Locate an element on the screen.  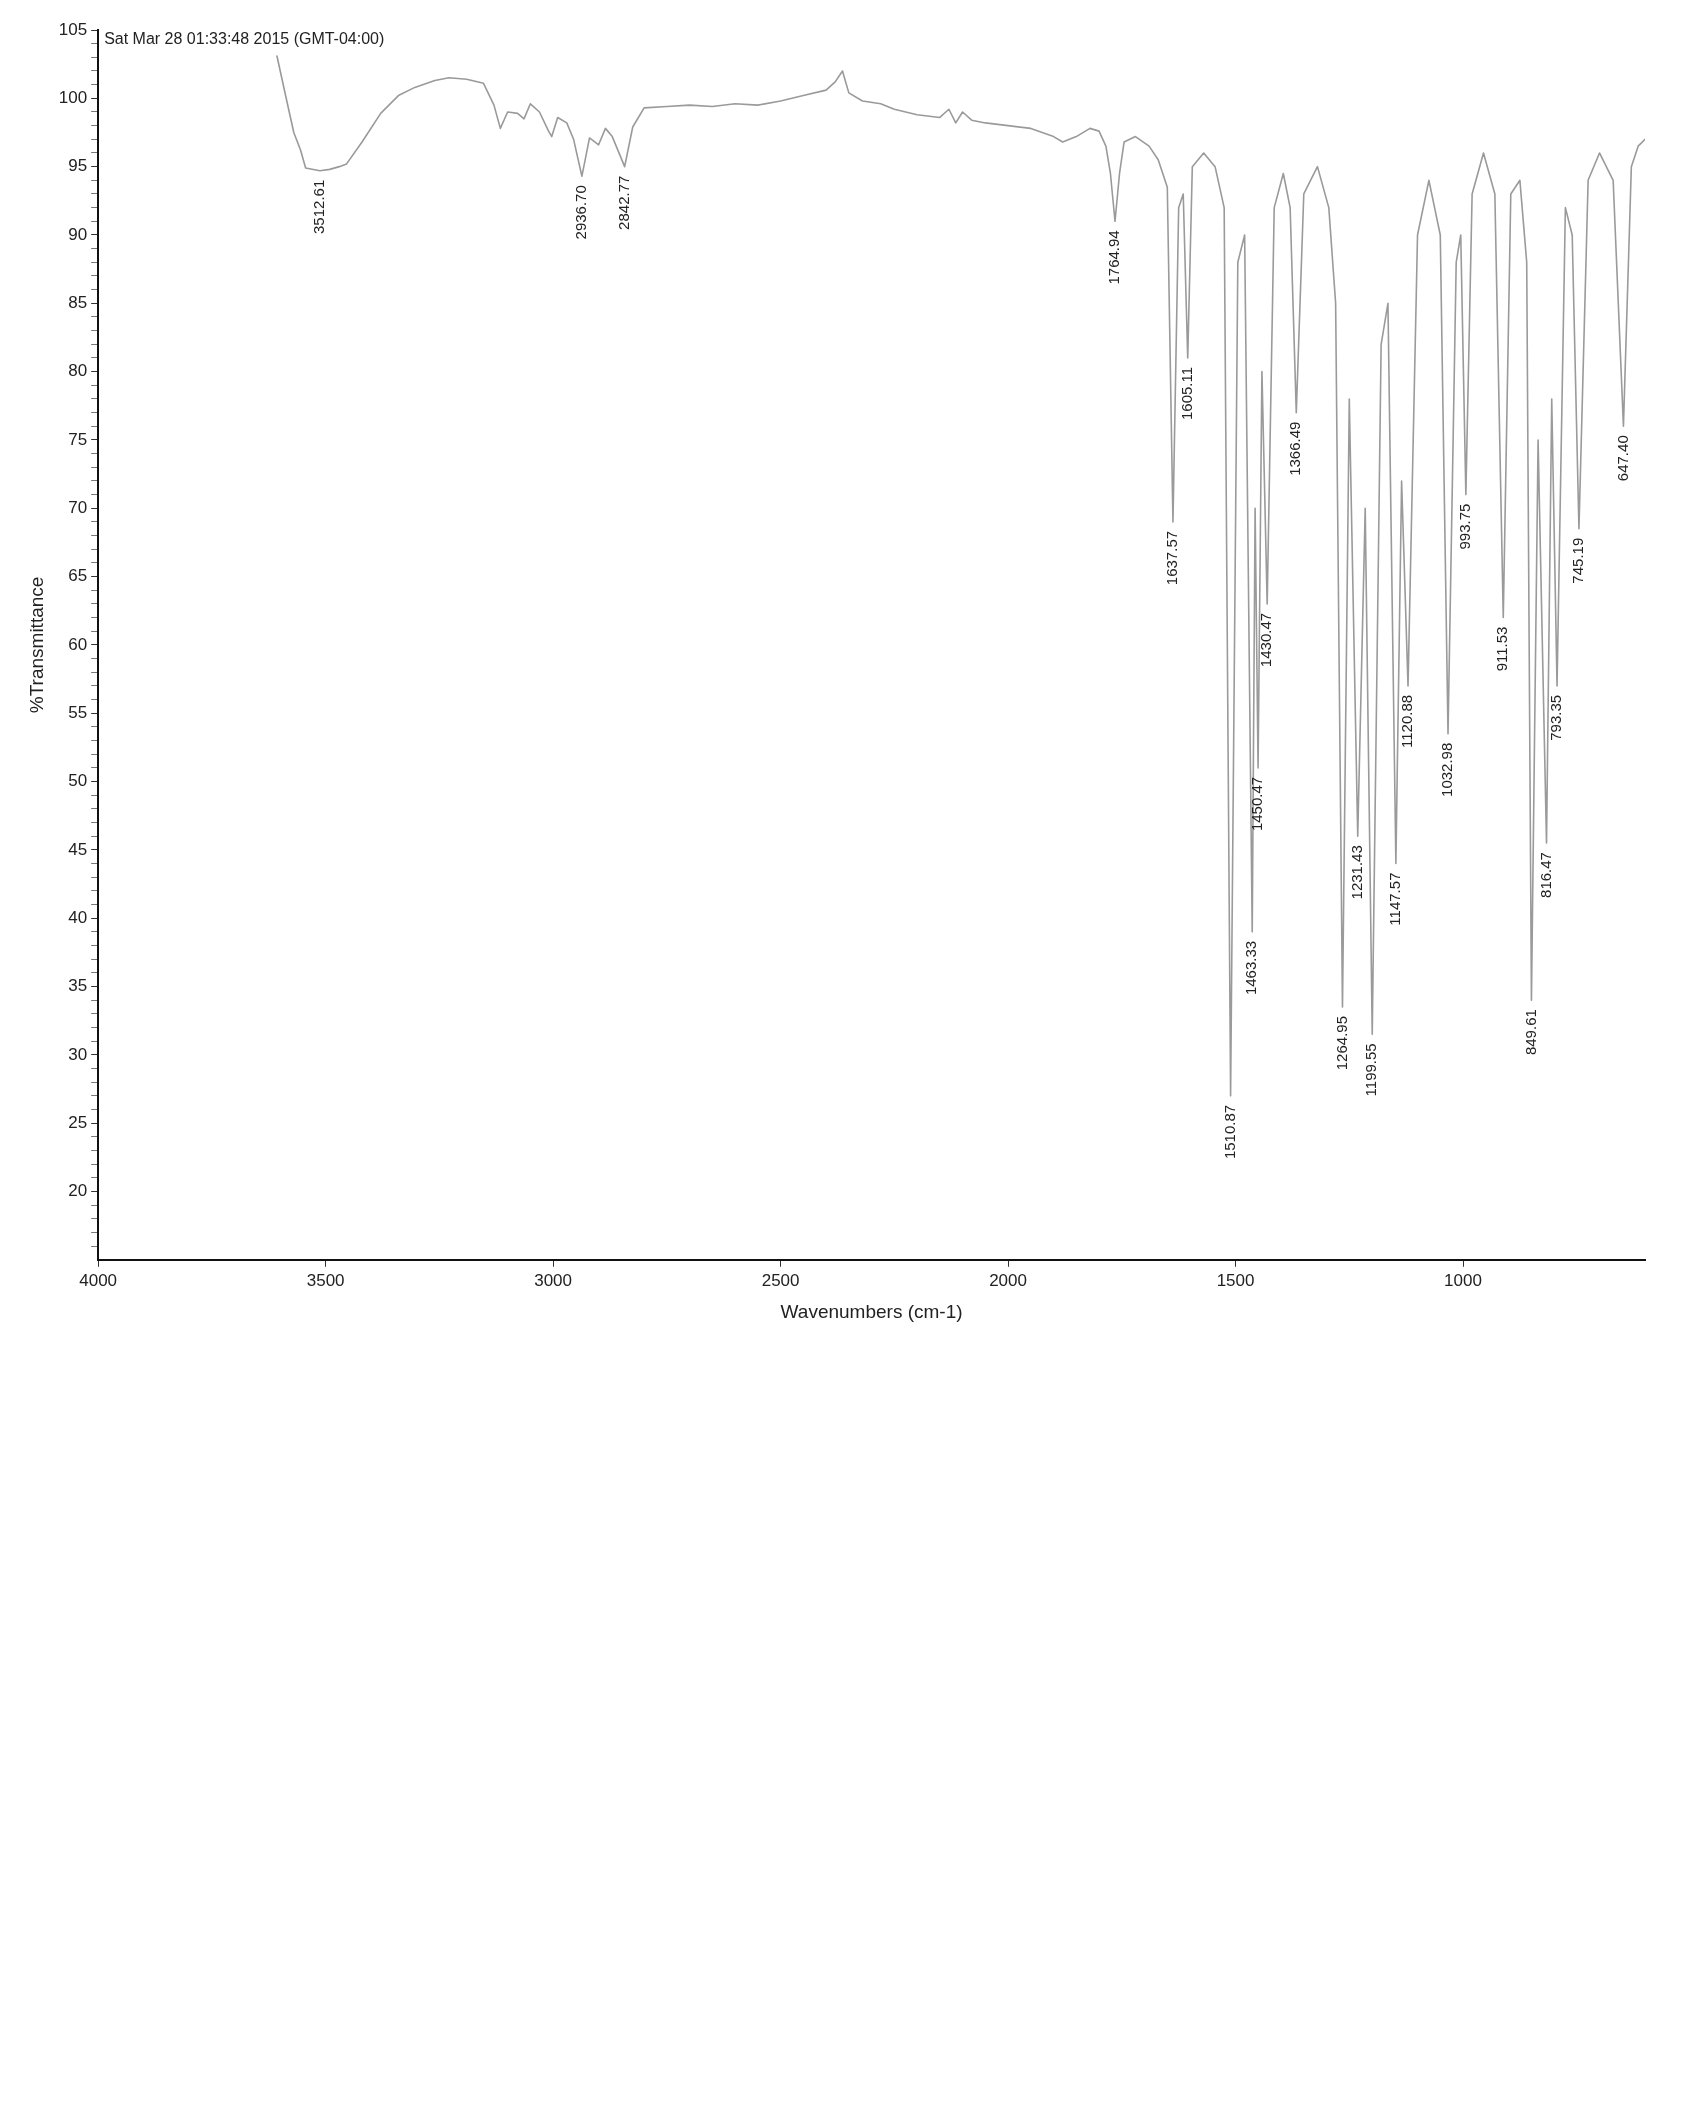
x-axis-title: Wavenumbers (cm-1) is located at coordinates (871, 1311).